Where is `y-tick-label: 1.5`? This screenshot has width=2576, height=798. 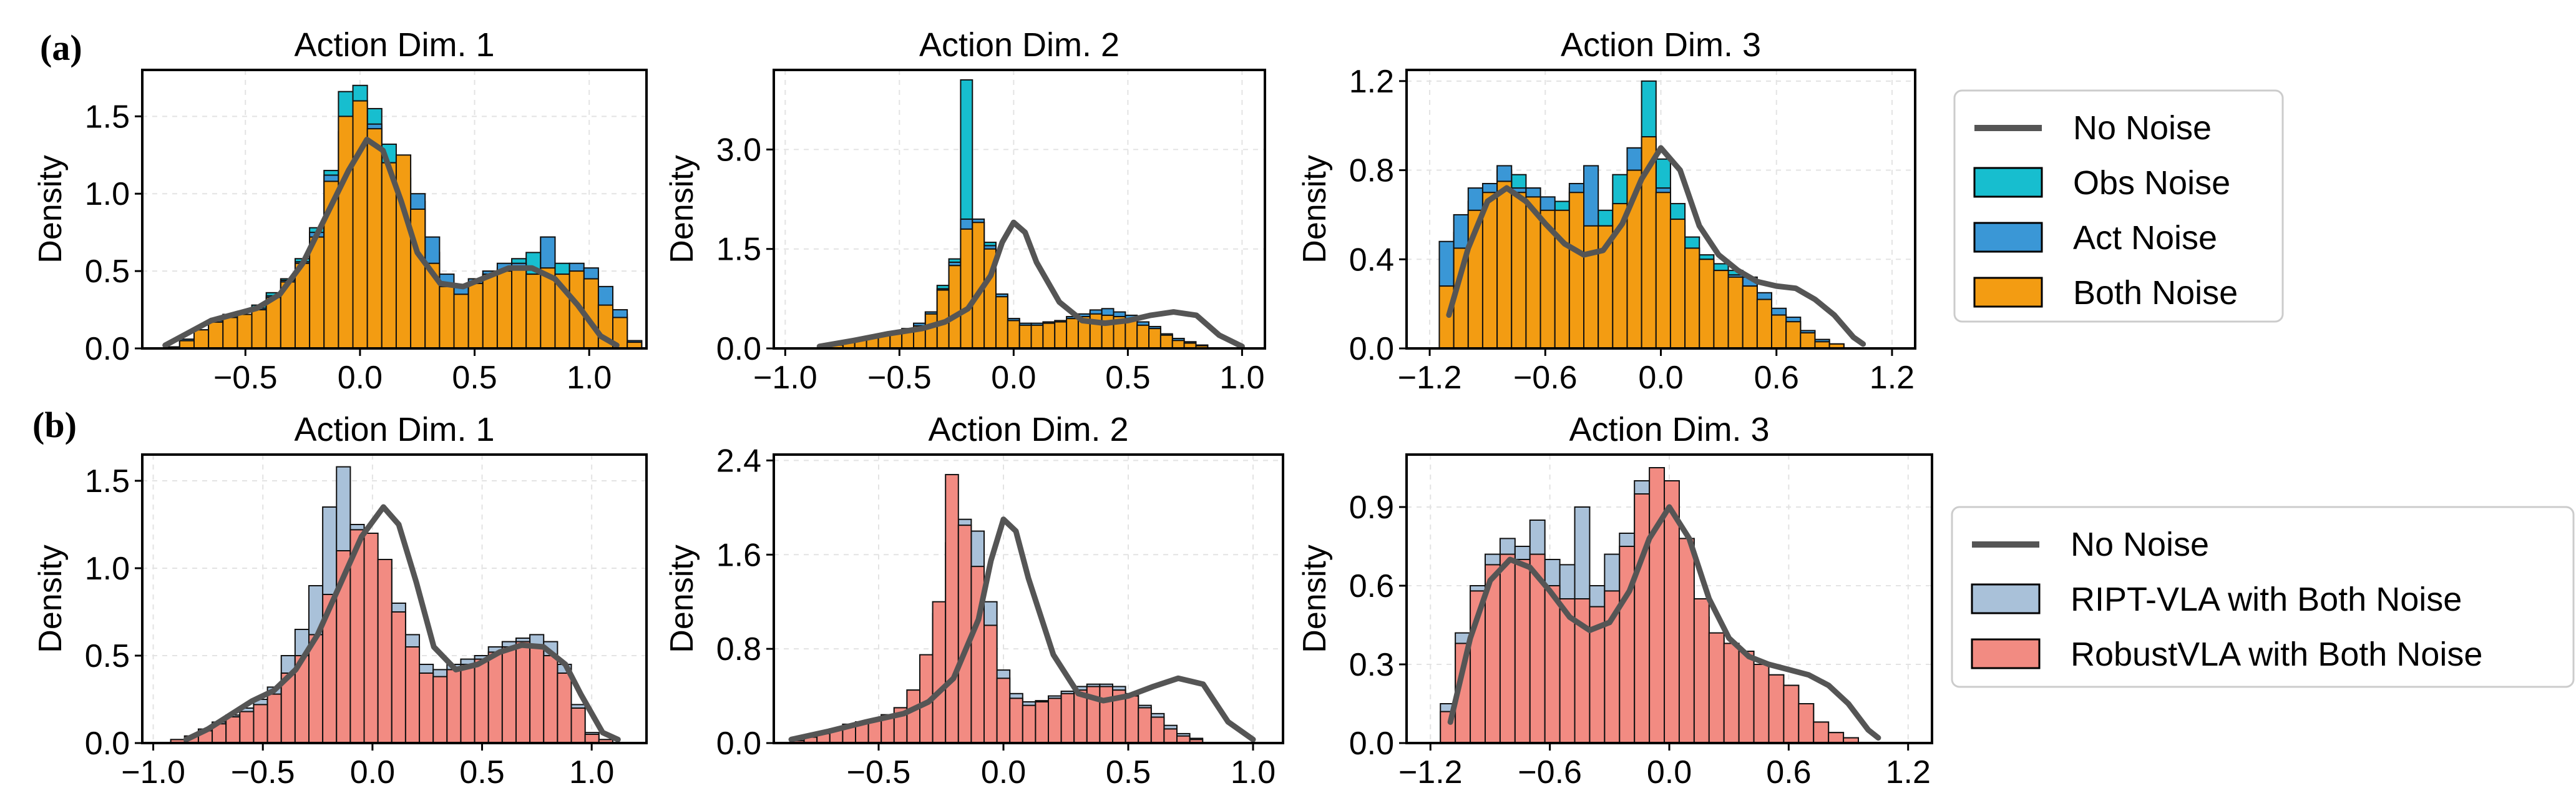 y-tick-label: 1.5 is located at coordinates (738, 250).